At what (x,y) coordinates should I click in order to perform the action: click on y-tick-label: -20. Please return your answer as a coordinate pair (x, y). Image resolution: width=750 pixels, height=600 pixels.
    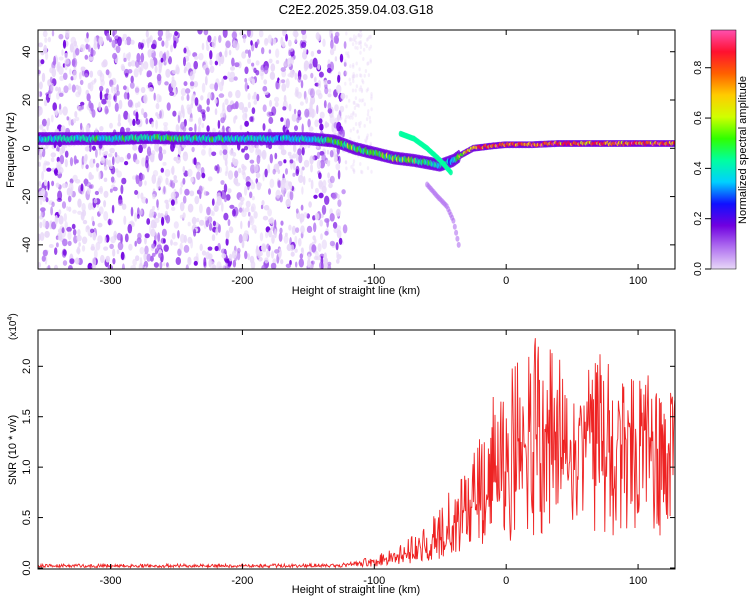
    Looking at the image, I should click on (27, 197).